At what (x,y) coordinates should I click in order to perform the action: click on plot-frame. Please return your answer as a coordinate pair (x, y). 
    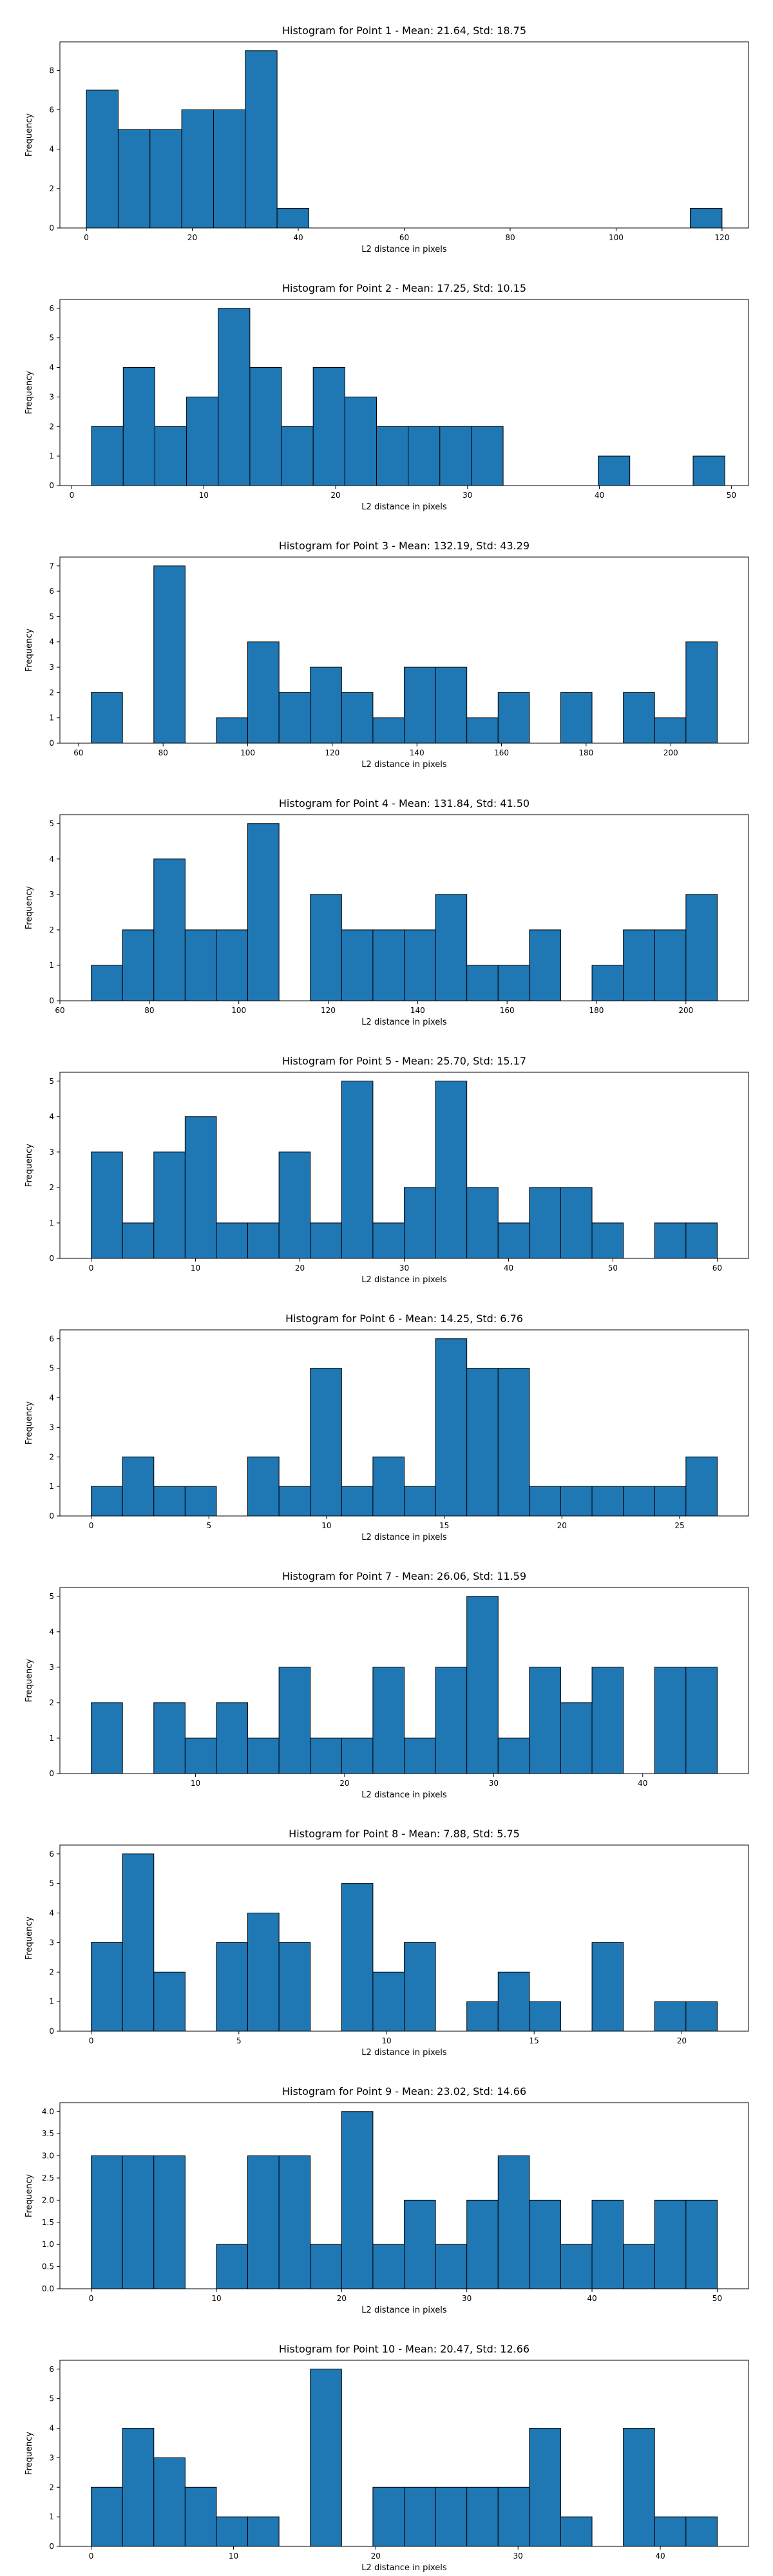
    Looking at the image, I should click on (404, 908).